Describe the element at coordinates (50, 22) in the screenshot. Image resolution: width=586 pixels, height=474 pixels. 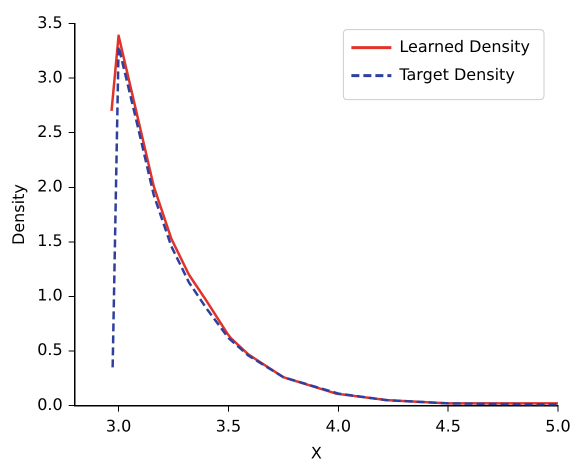
I see `y-tick-label: 3.5` at that location.